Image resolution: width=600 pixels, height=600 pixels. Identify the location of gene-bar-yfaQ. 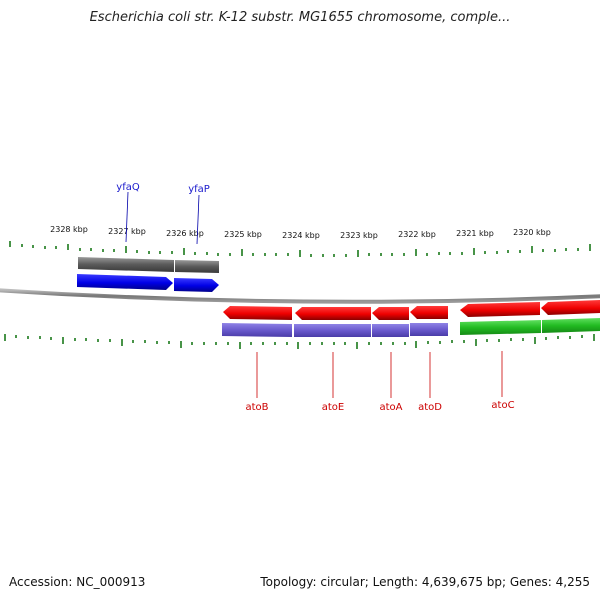
(126, 264).